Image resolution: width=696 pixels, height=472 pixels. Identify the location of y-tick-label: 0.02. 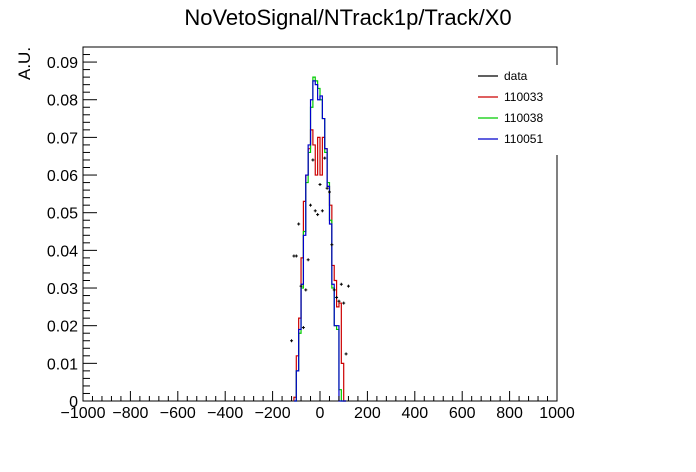
(62, 327).